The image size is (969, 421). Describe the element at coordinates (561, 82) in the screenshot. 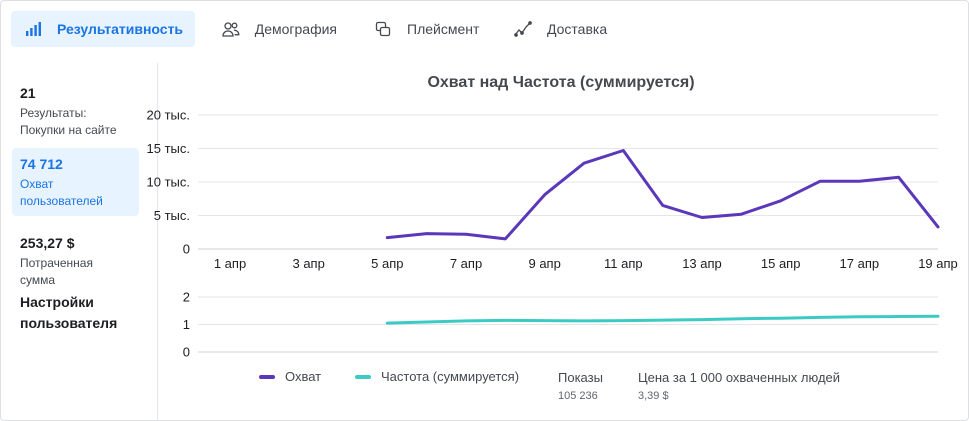

I see `chart-title: Охват над Частота (суммируется)` at that location.